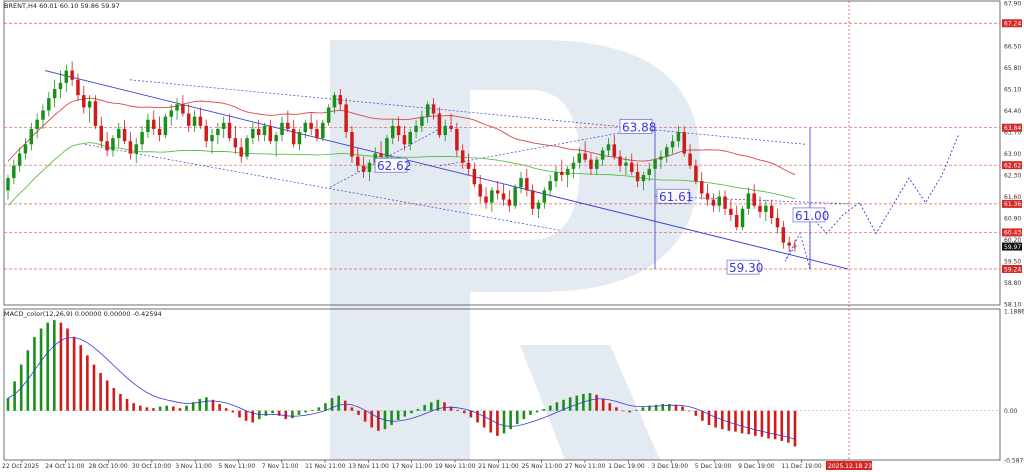 The width and height of the screenshot is (1024, 472). Describe the element at coordinates (547, 146) in the screenshot. I see `wave-line` at that location.